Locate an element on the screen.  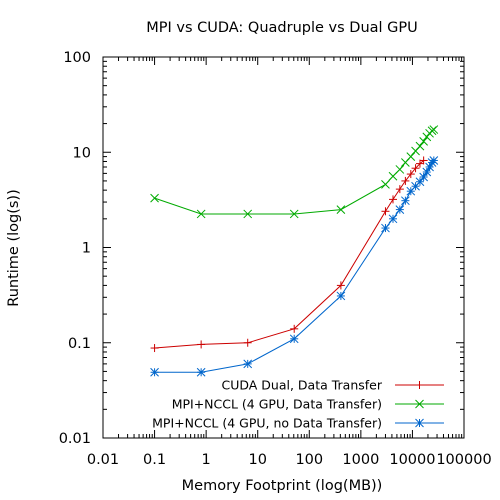
x-tick-label: 10 is located at coordinates (257, 460).